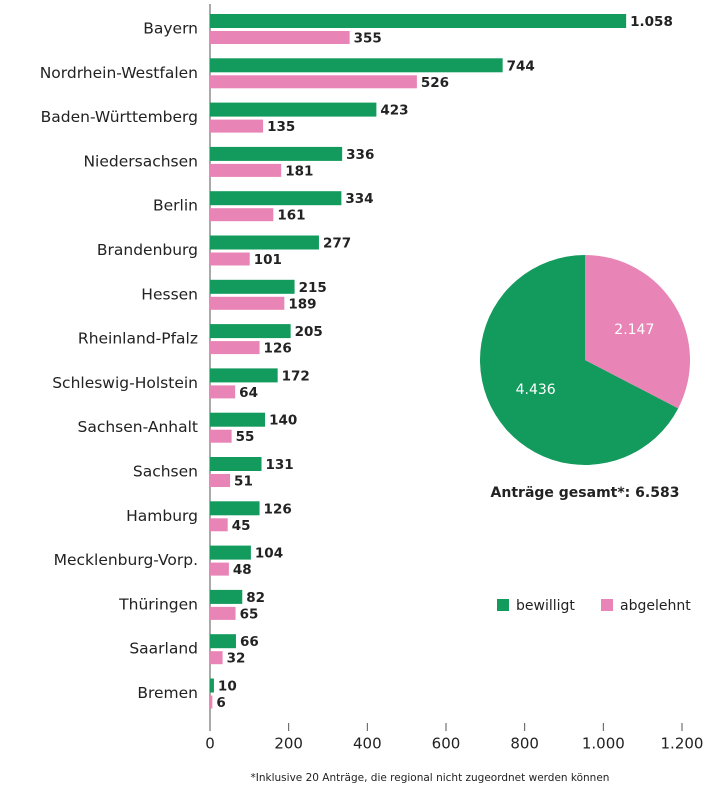 This screenshot has height=797, width=712. I want to click on category-label: Bayern, so click(170, 29).